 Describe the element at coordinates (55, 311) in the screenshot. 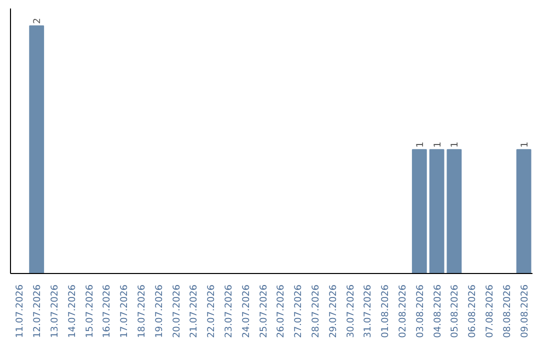

I see `x-tick-label: 13.07.2026` at that location.